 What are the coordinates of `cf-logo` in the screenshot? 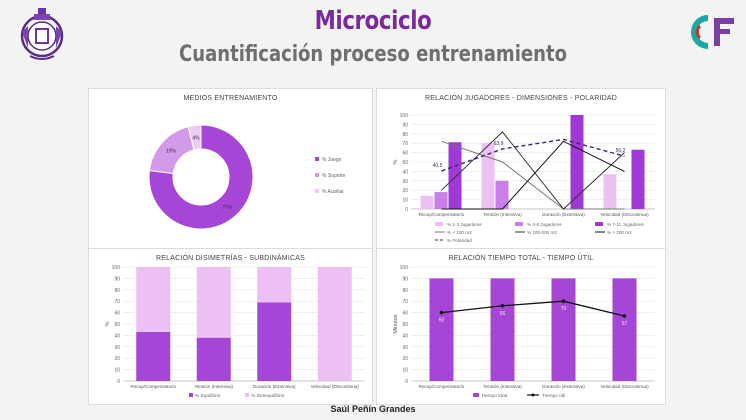 It's located at (712, 32).